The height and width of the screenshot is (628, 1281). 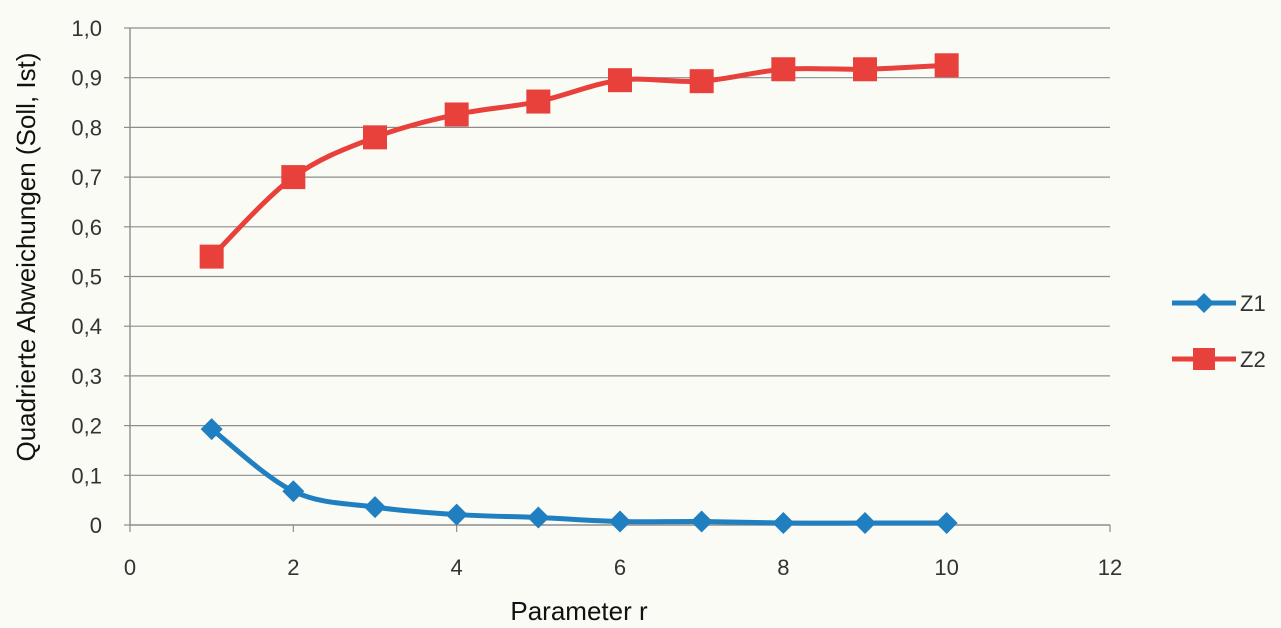 I want to click on x-tick-label: 4, so click(x=457, y=567).